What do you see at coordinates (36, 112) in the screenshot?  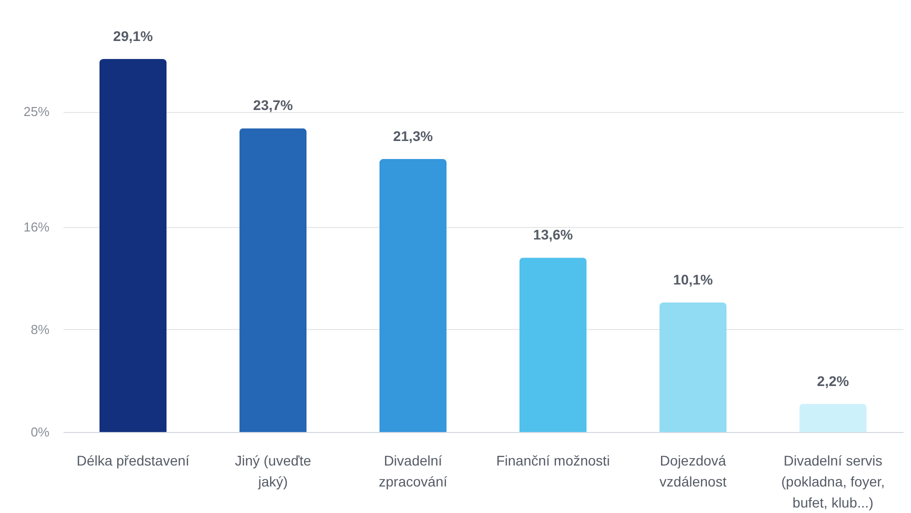 I see `y-tick-label: 25%` at bounding box center [36, 112].